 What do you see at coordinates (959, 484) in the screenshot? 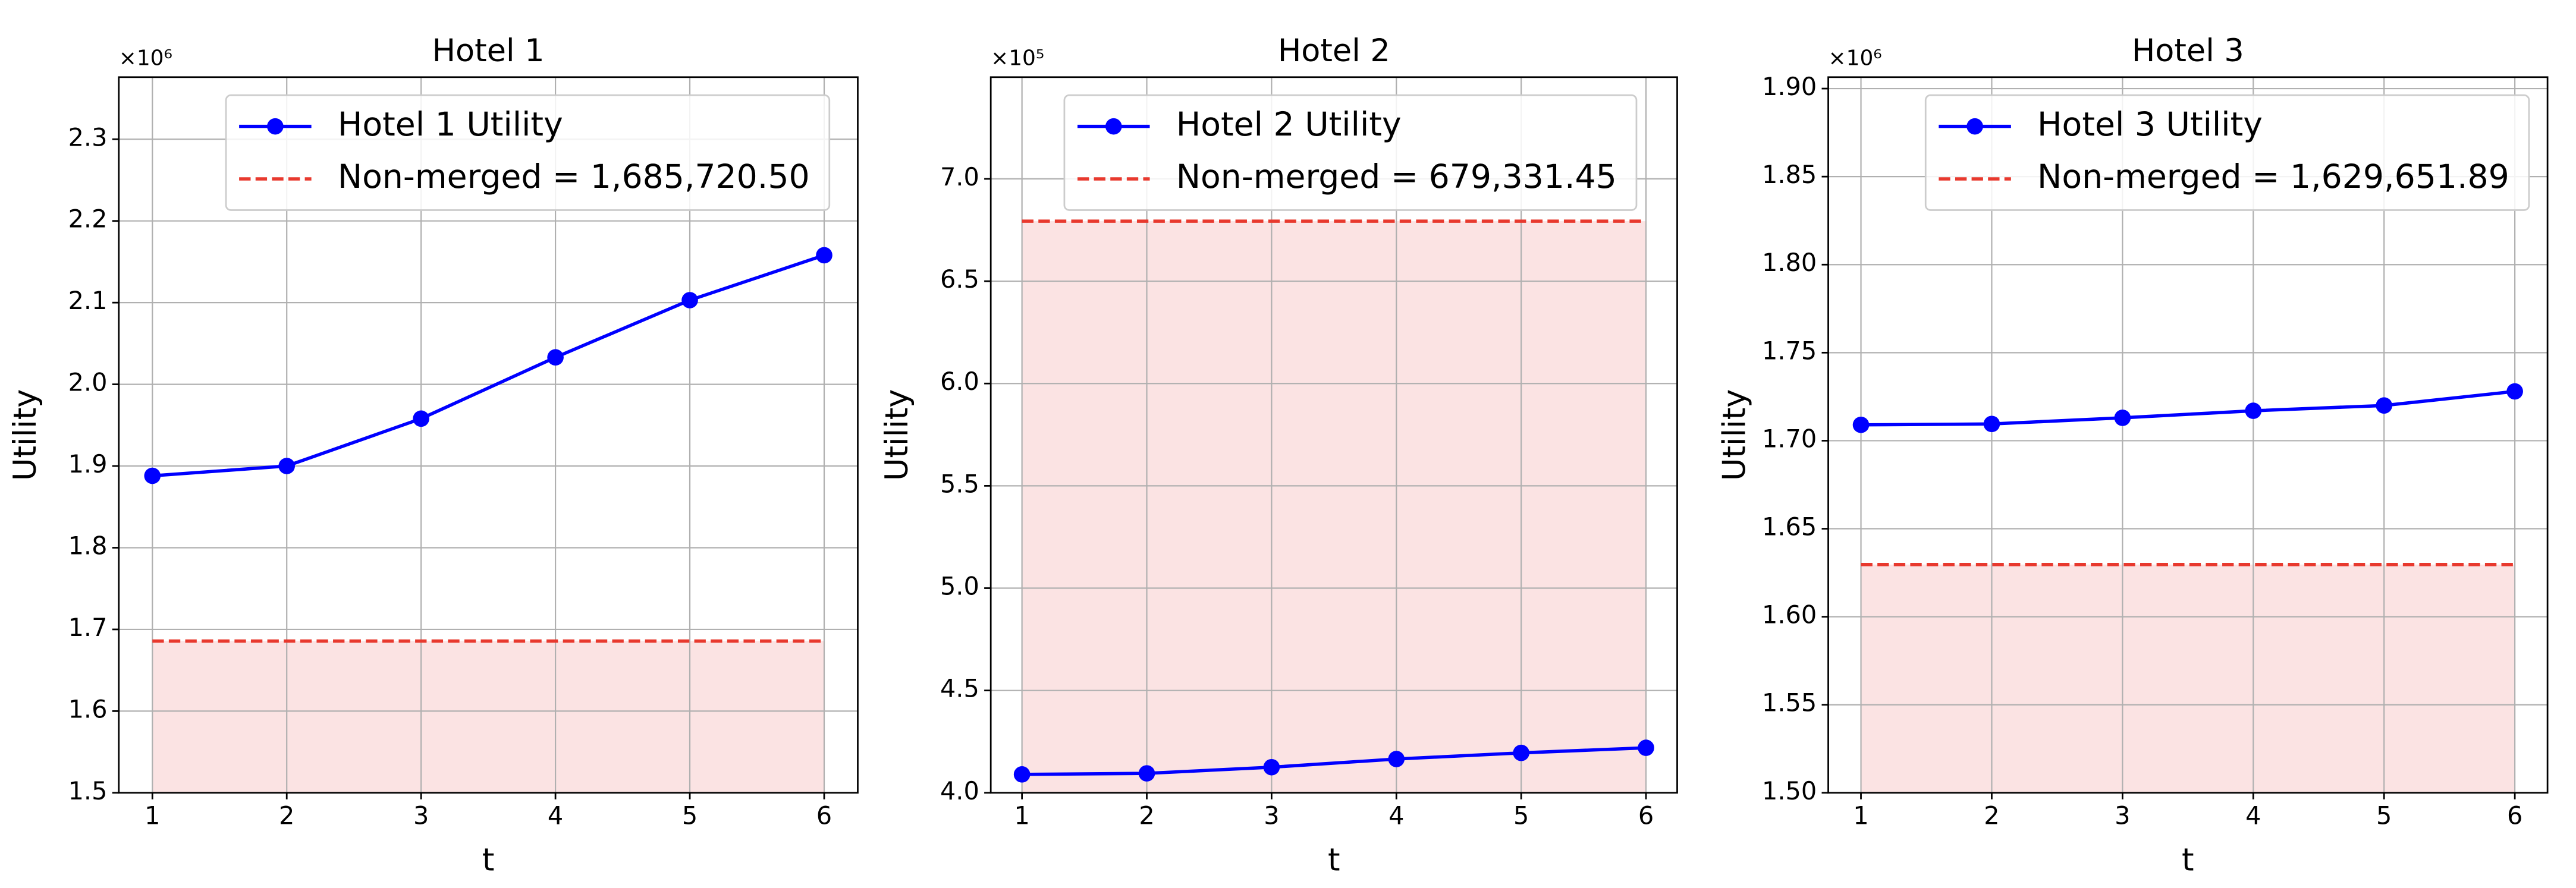
I see `y-tick-label: 5.5` at bounding box center [959, 484].